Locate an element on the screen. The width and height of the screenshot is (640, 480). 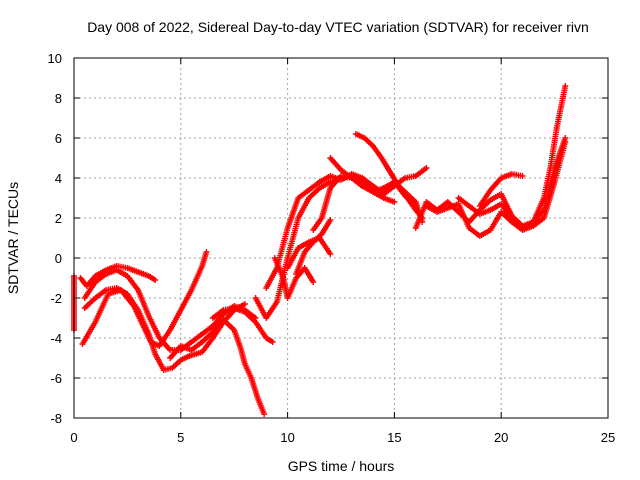
y-tick-label: -4 is located at coordinates (56, 338).